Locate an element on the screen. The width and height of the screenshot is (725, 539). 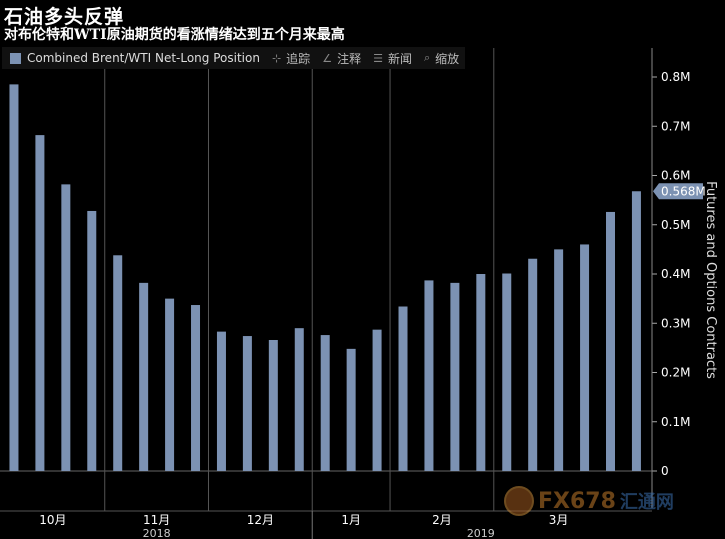
y-tick-label: 0.7M is located at coordinates (675, 126).